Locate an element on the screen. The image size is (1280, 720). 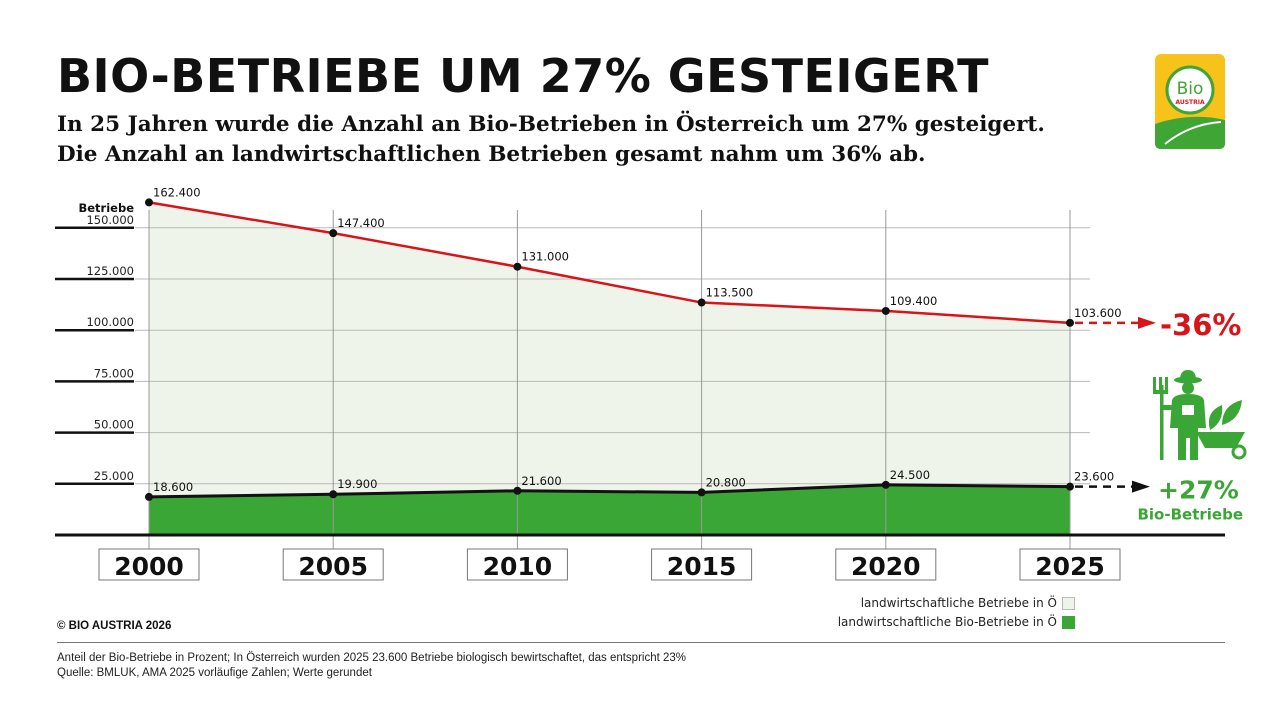
footer-divider is located at coordinates (641, 642).